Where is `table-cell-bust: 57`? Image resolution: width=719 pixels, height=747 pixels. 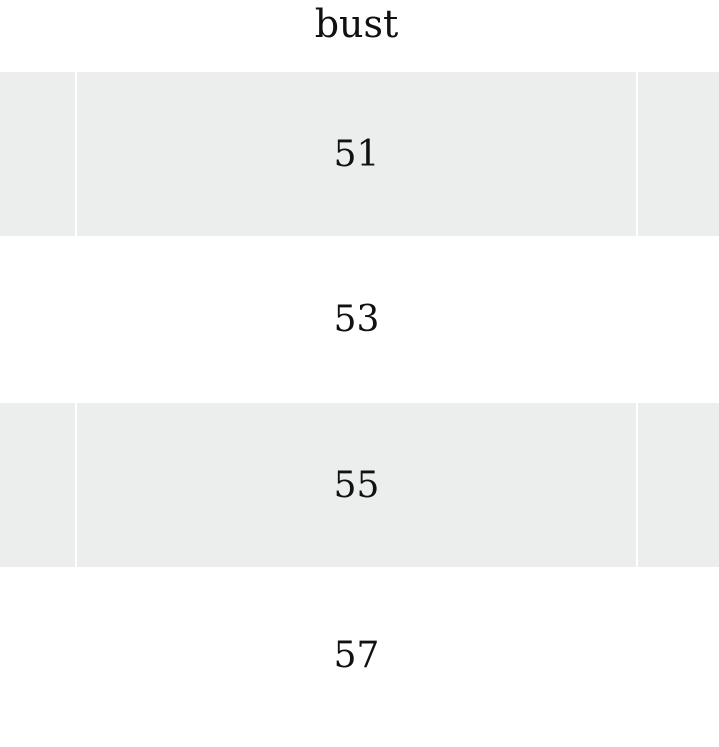
table-cell-bust: 57 is located at coordinates (356, 655).